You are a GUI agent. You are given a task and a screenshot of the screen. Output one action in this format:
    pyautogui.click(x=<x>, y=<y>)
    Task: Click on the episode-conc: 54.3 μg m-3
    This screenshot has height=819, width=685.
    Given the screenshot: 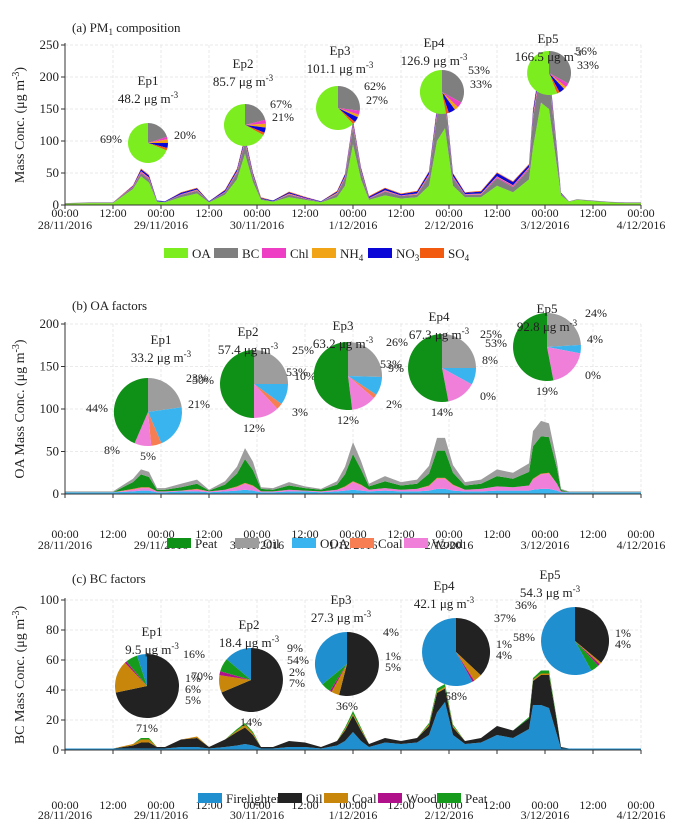 What is the action you would take?
    pyautogui.click(x=550, y=592)
    